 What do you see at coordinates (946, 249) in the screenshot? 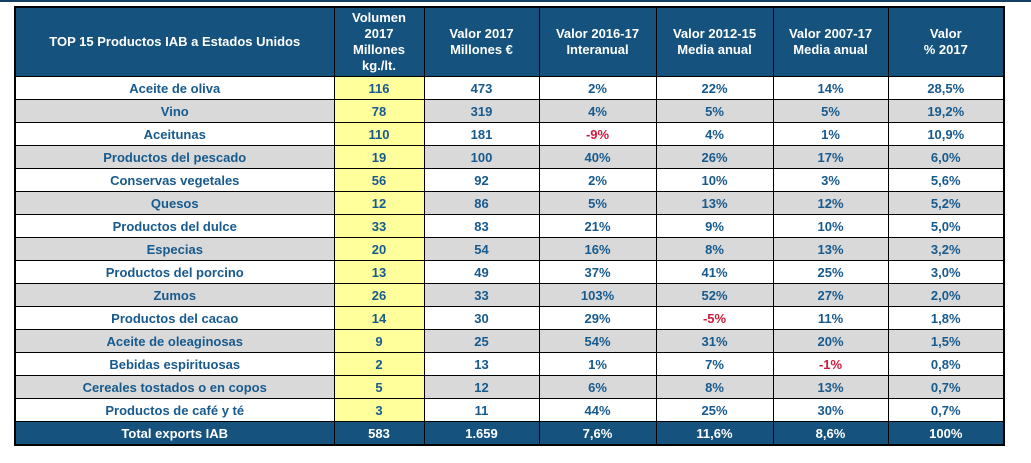
I see `valor-pct-cell: 3,2%` at bounding box center [946, 249].